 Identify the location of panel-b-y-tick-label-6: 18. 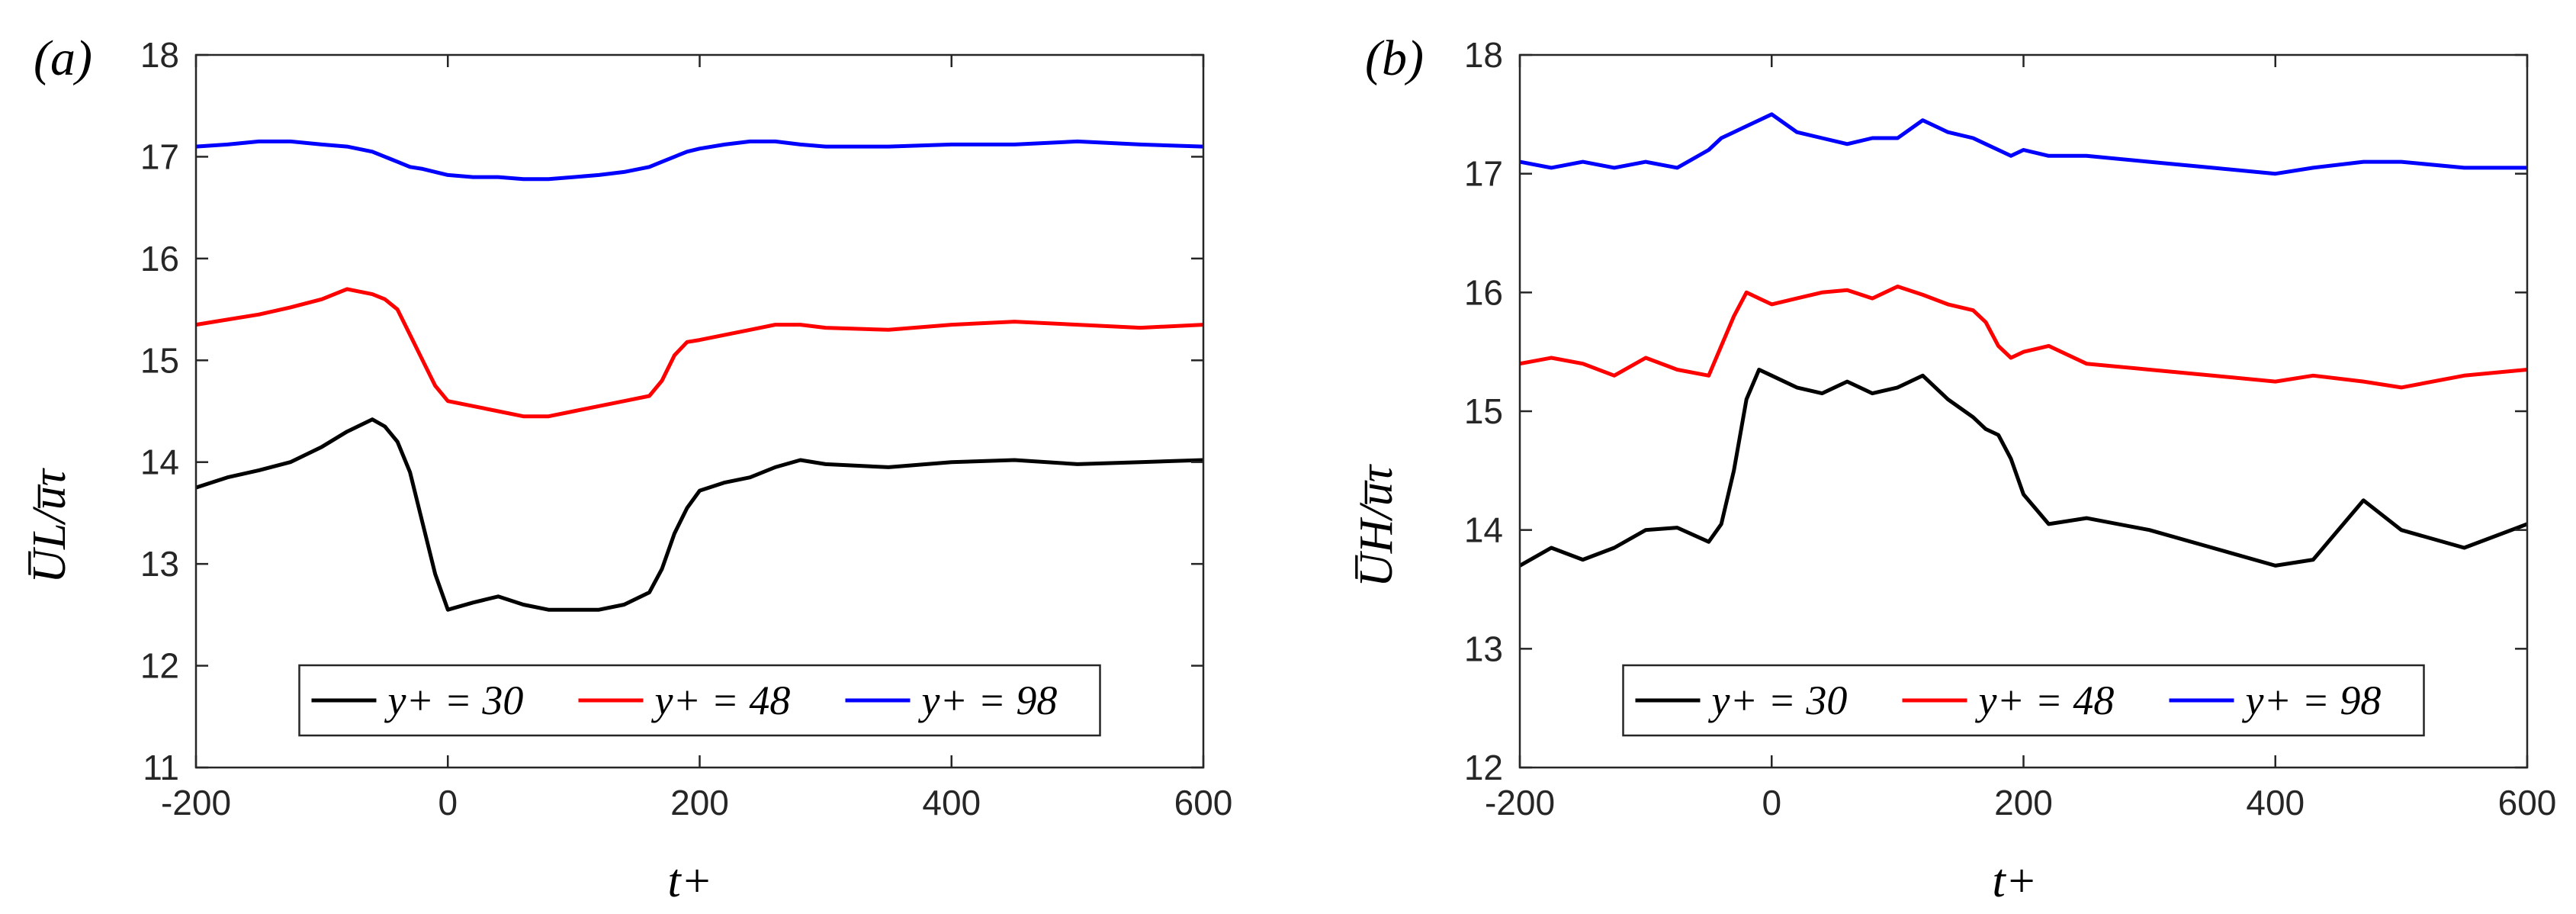
(1483, 55).